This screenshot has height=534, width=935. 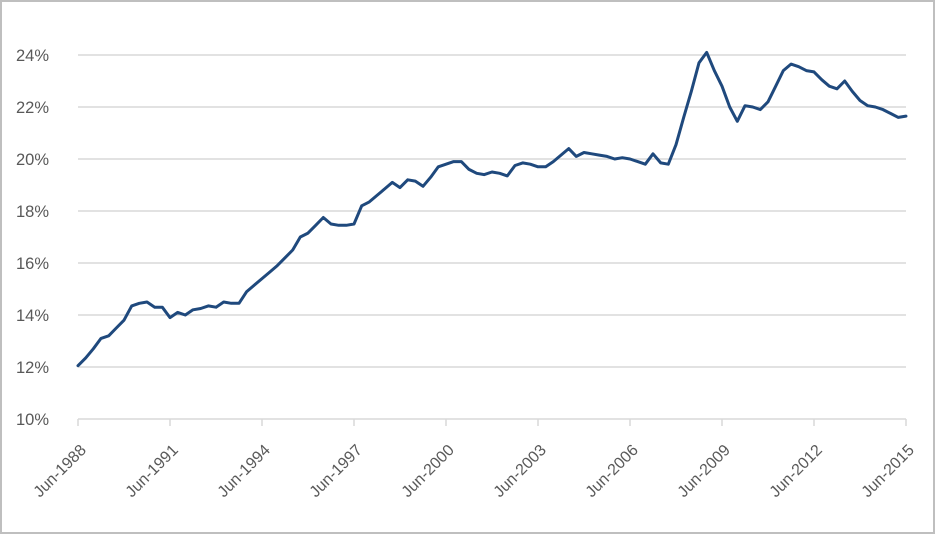 I want to click on svg-text: 22%, so click(x=32, y=108).